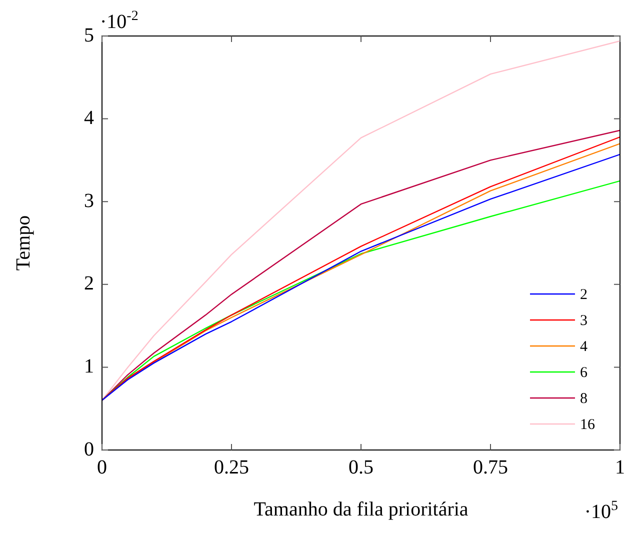 This screenshot has width=634, height=544. What do you see at coordinates (89, 35) in the screenshot?
I see `y-tick-label: 5` at bounding box center [89, 35].